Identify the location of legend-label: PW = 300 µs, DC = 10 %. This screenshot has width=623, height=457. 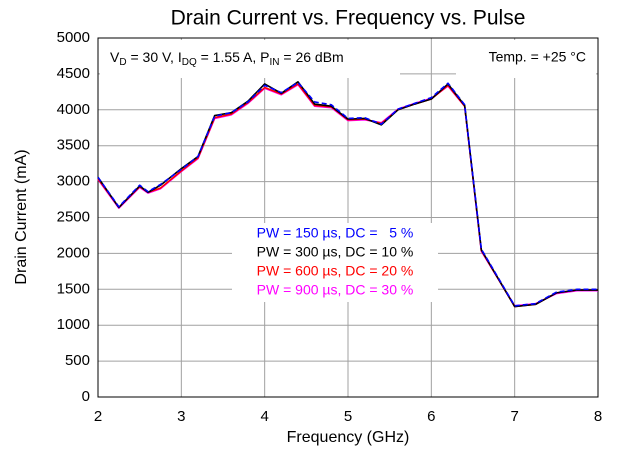
(335, 252).